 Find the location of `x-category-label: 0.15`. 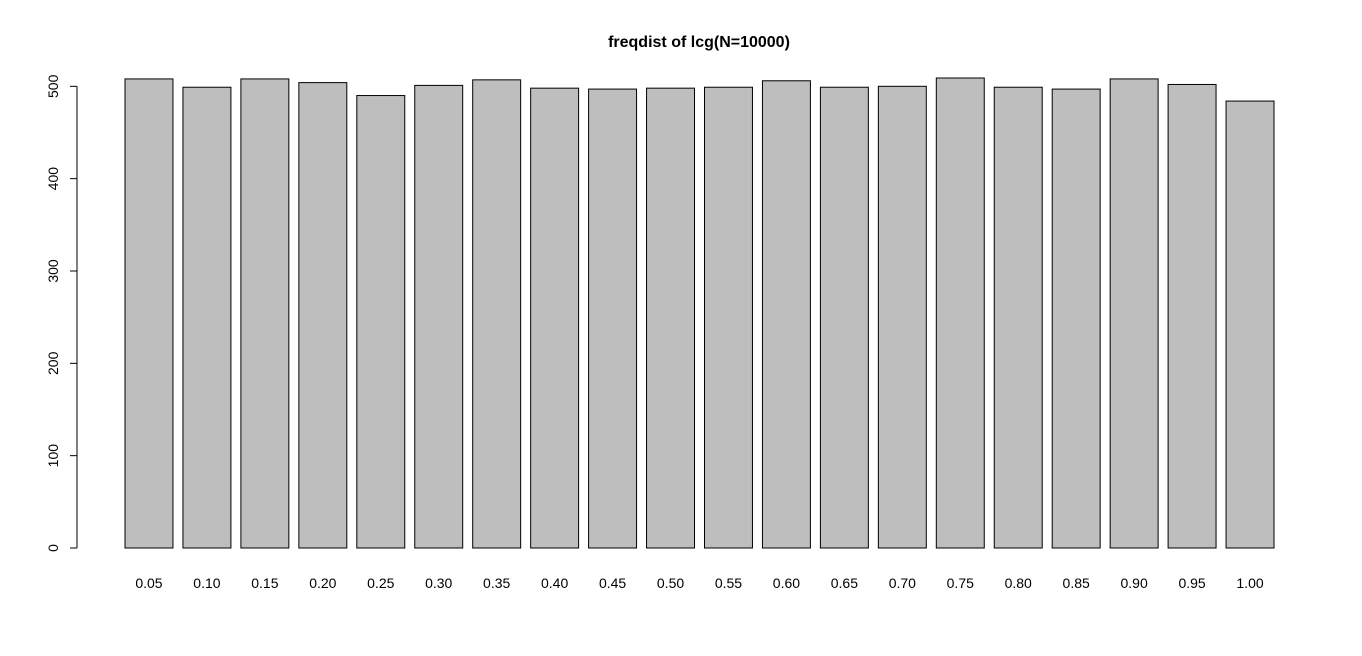

x-category-label: 0.15 is located at coordinates (264, 583).